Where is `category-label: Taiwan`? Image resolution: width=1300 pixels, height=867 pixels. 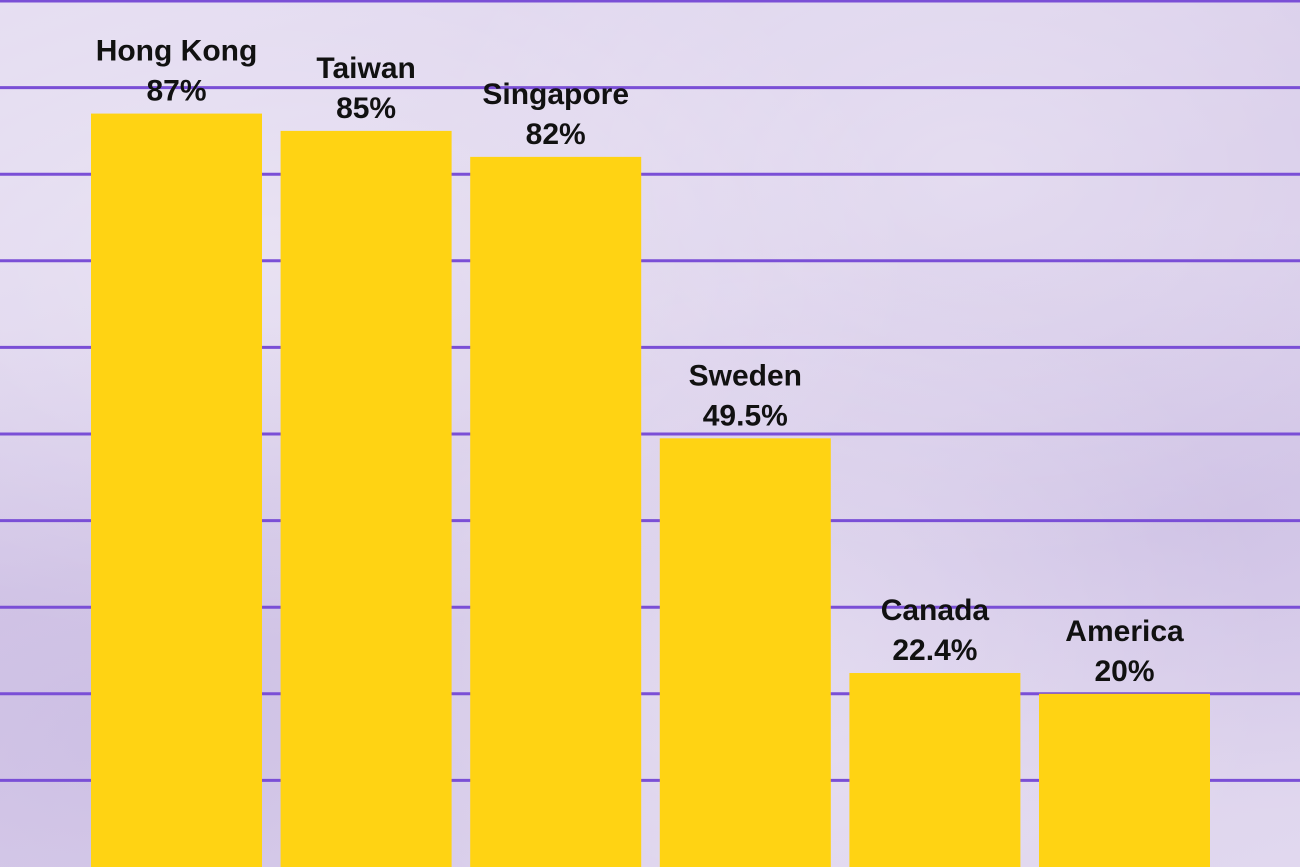
category-label: Taiwan is located at coordinates (365, 68).